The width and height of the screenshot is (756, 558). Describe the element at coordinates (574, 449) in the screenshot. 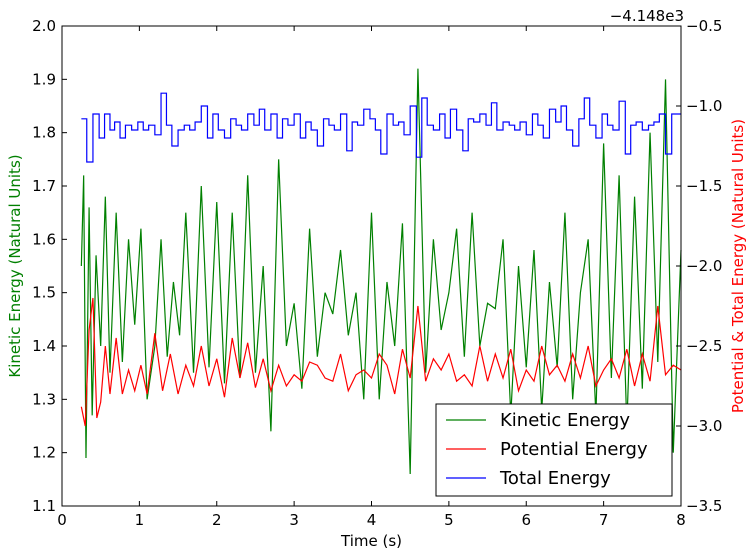

I see `legend-label: Potential Energy` at that location.